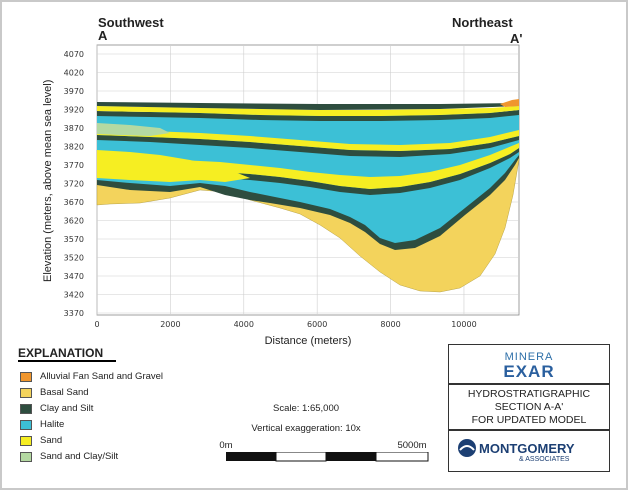 This screenshot has width=628, height=490. Describe the element at coordinates (226, 445) in the screenshot. I see `scale-bar-start-label: 0m` at that location.